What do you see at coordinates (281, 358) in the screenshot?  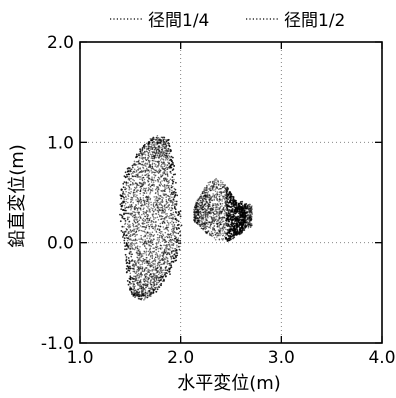 I see `x-tick-label-2: 3.0` at bounding box center [281, 358].